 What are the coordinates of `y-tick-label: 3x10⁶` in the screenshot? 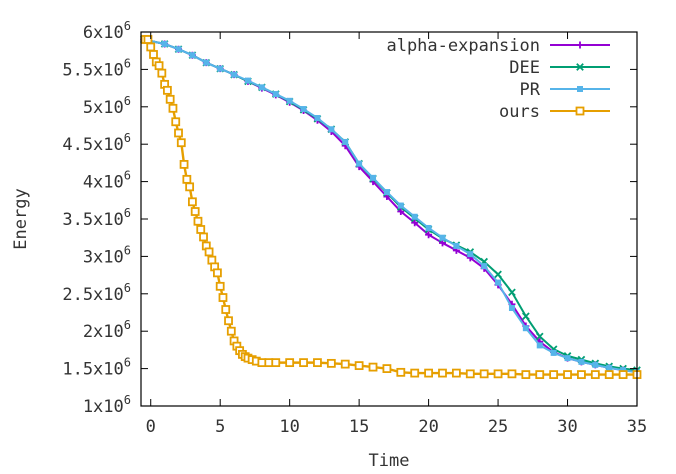 It's located at (107, 255).